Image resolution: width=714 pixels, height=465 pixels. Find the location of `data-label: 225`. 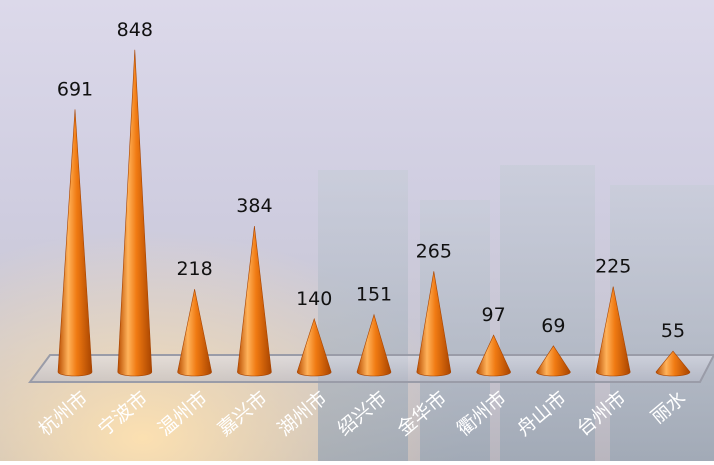

data-label: 225 is located at coordinates (613, 267).